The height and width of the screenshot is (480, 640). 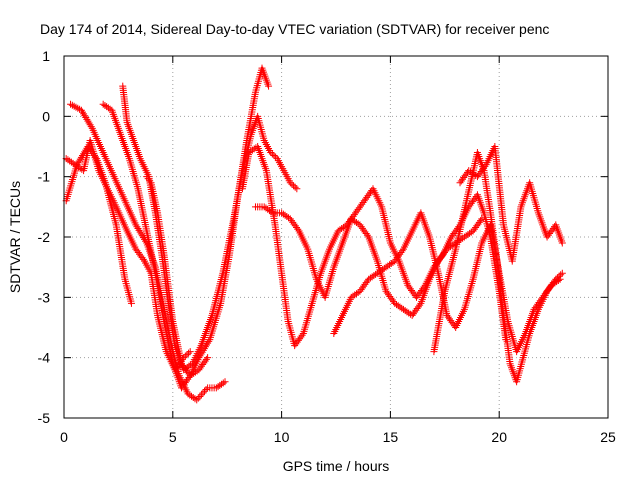 I want to click on x-tick-label: 5, so click(x=173, y=437).